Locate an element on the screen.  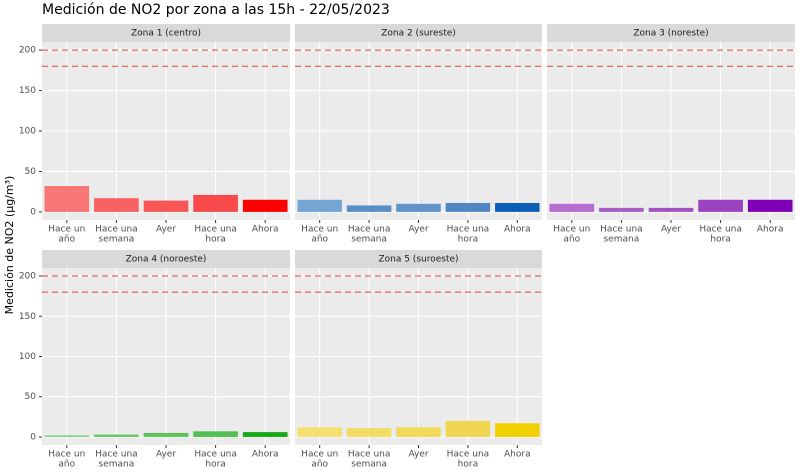
panel-title: Zona 2 (sureste) is located at coordinates (418, 34).